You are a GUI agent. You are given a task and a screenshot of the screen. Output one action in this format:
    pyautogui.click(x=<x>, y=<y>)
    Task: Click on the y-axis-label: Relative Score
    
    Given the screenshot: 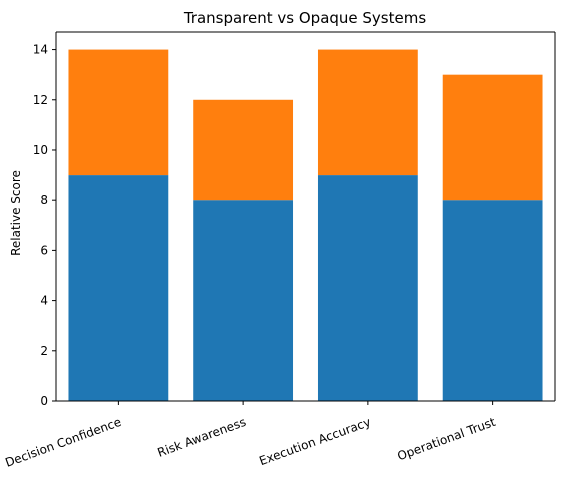 What is the action you would take?
    pyautogui.click(x=16, y=213)
    